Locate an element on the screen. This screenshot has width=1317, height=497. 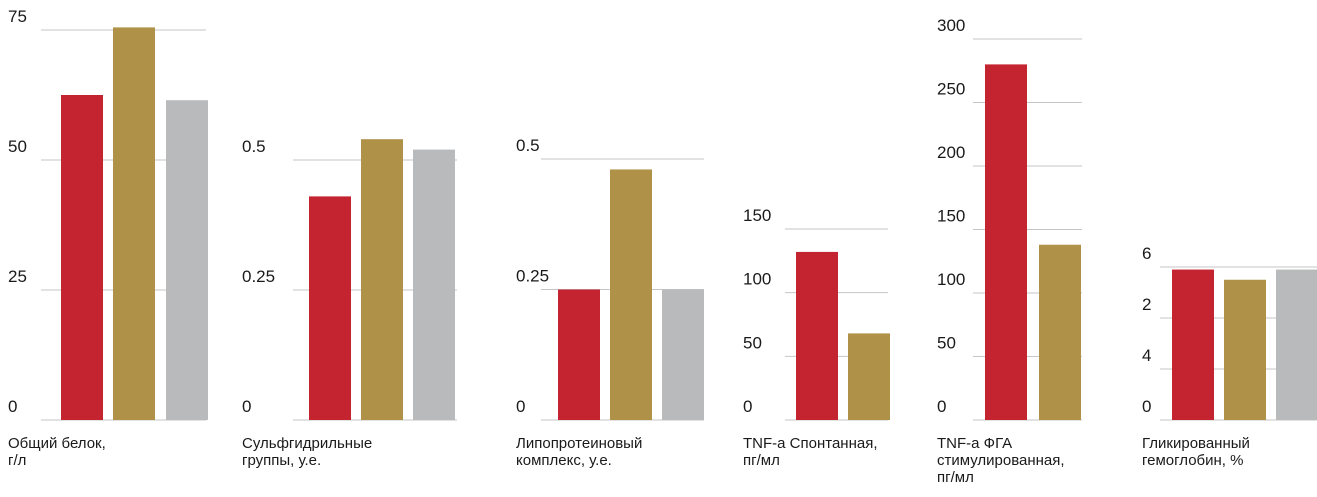
x-caption-line: TNF-a ФГА is located at coordinates (974, 443).